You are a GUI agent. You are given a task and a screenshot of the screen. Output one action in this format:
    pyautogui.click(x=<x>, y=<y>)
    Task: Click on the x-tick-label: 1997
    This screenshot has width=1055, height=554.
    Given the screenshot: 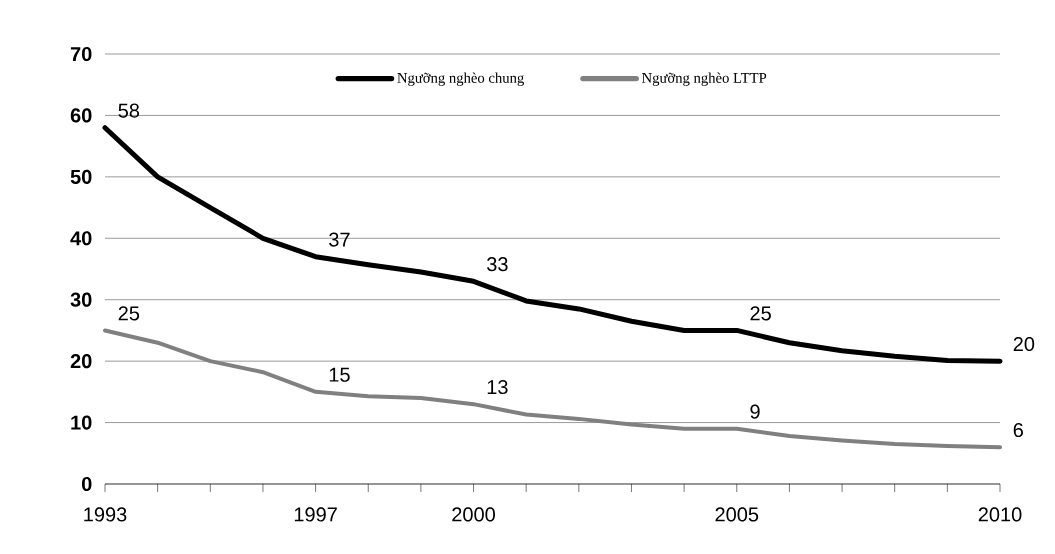 What is the action you would take?
    pyautogui.click(x=315, y=514)
    